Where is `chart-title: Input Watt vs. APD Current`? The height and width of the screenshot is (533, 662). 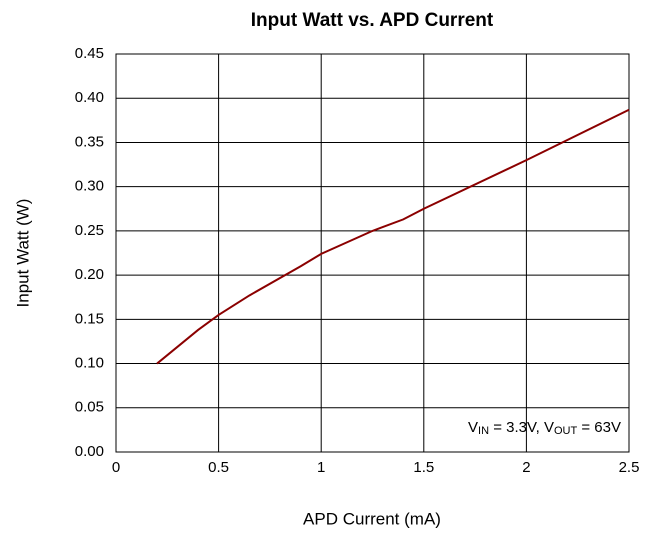
chart-title: Input Watt vs. APD Current is located at coordinates (372, 20).